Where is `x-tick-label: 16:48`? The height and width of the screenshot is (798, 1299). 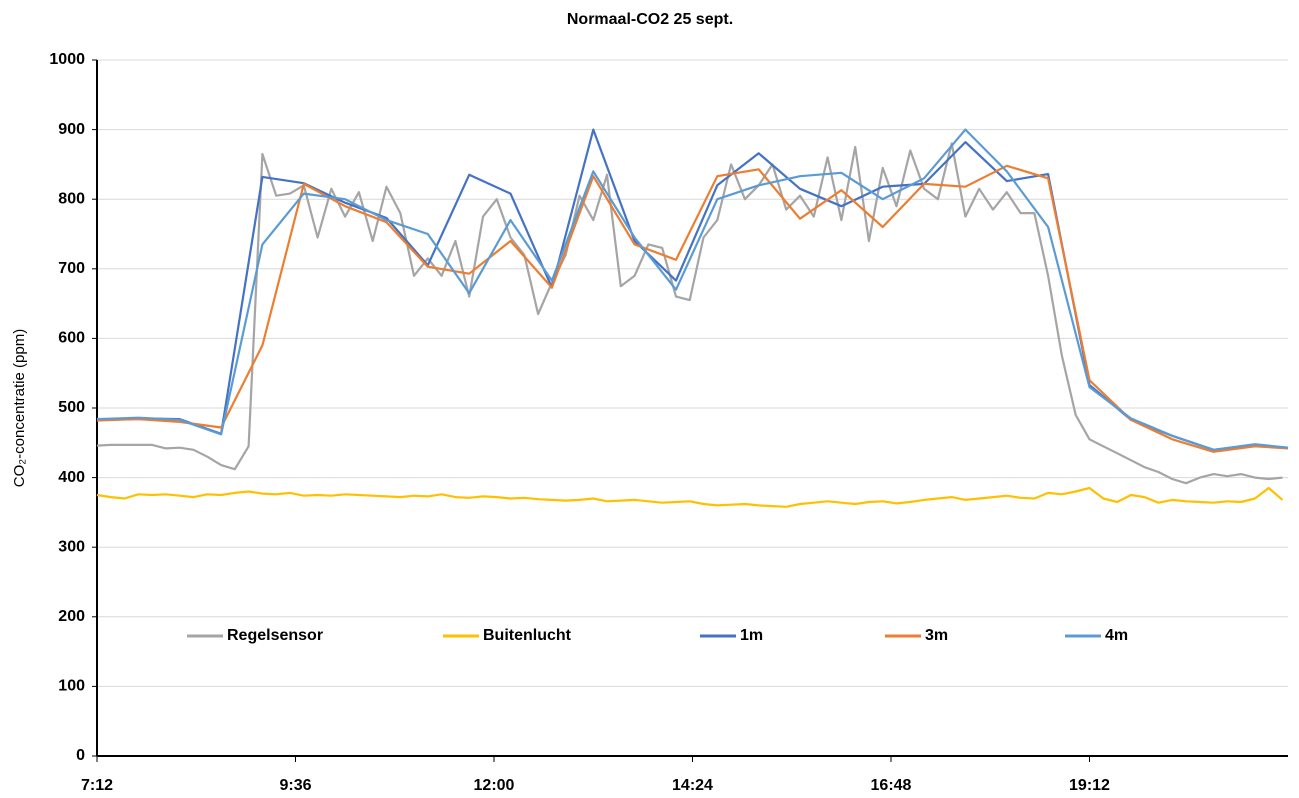
x-tick-label: 16:48 is located at coordinates (891, 785).